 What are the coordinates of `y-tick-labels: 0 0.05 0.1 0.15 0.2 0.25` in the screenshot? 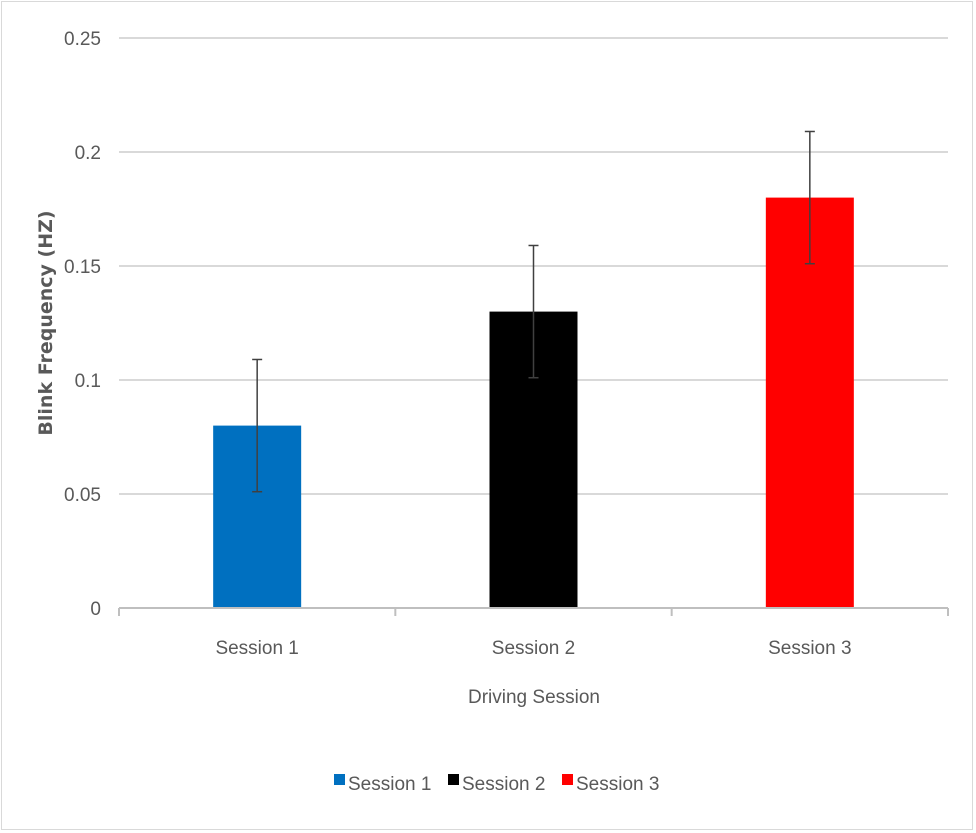 It's located at (82, 324).